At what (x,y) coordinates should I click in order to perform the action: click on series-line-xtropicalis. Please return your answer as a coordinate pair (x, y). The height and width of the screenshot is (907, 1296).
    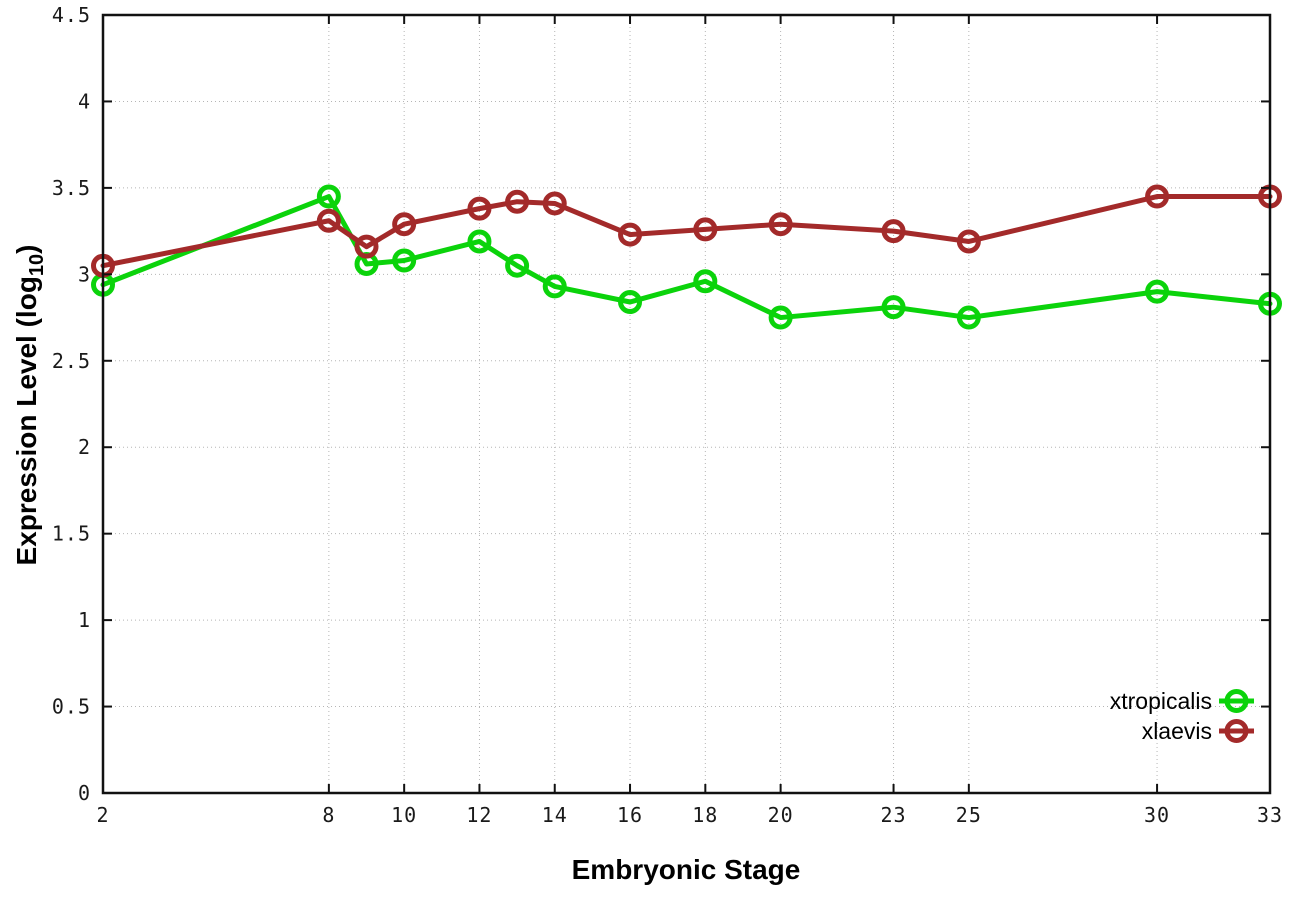
    Looking at the image, I should click on (686, 257).